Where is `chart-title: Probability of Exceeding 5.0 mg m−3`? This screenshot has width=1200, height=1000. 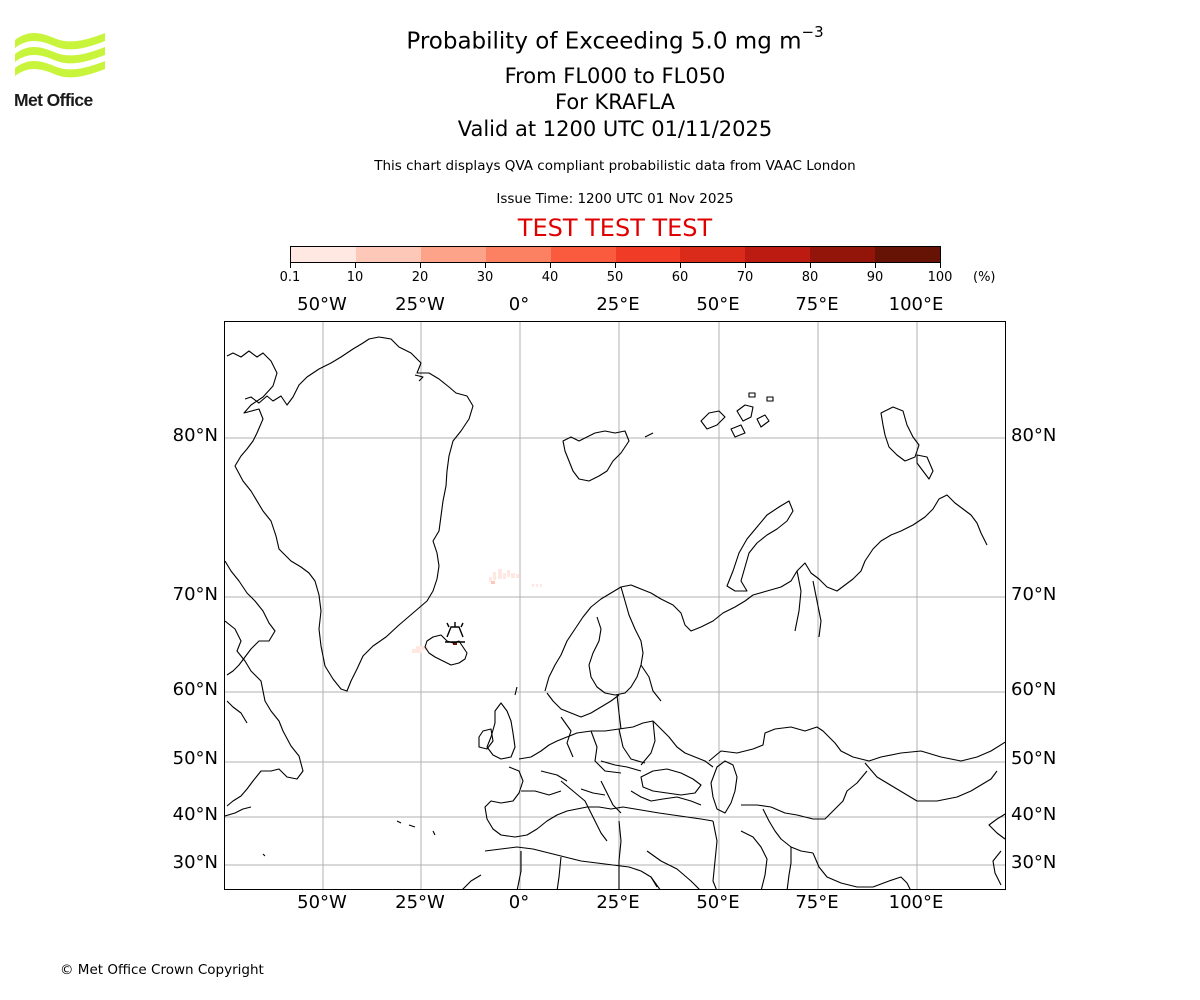
chart-title: Probability of Exceeding 5.0 mg m−3 is located at coordinates (600, 39).